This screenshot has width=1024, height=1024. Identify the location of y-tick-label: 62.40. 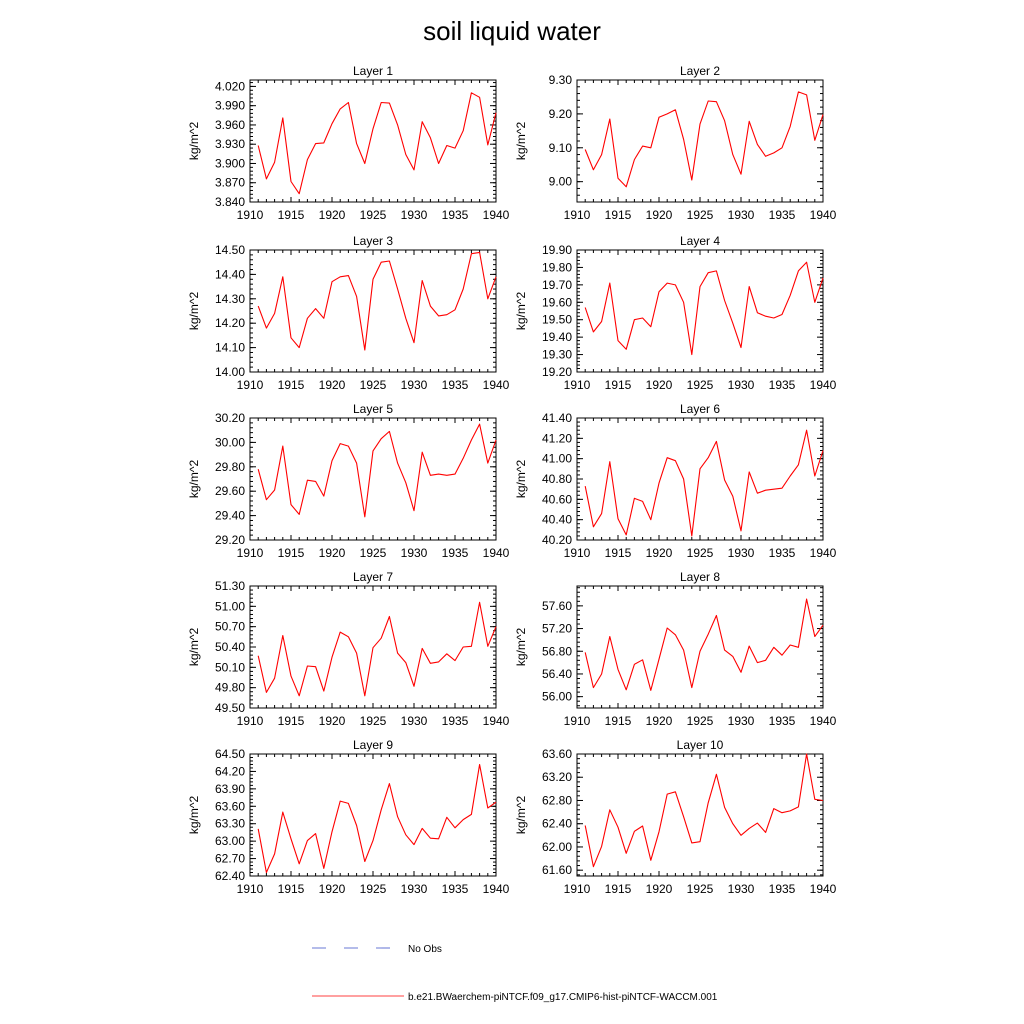
(557, 824).